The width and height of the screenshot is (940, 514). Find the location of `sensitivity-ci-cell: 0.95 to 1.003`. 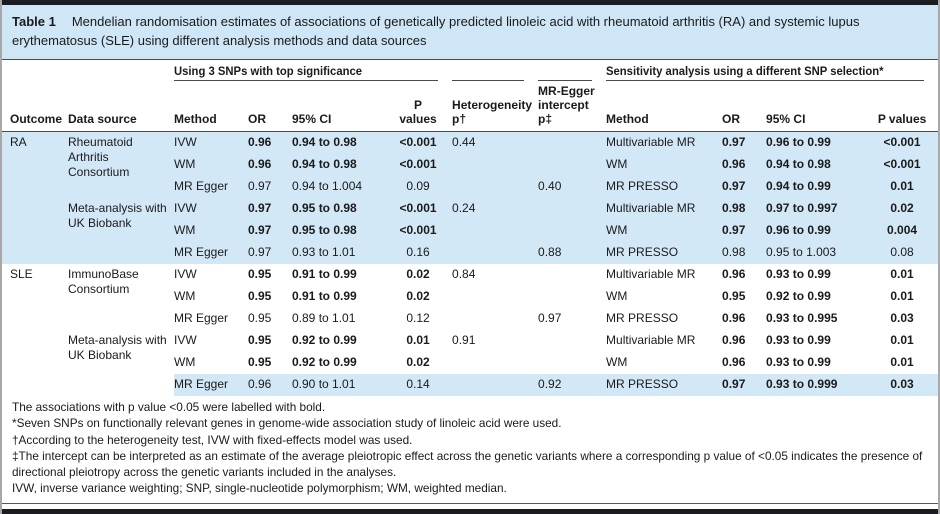

sensitivity-ci-cell: 0.95 to 1.003 is located at coordinates (801, 252).